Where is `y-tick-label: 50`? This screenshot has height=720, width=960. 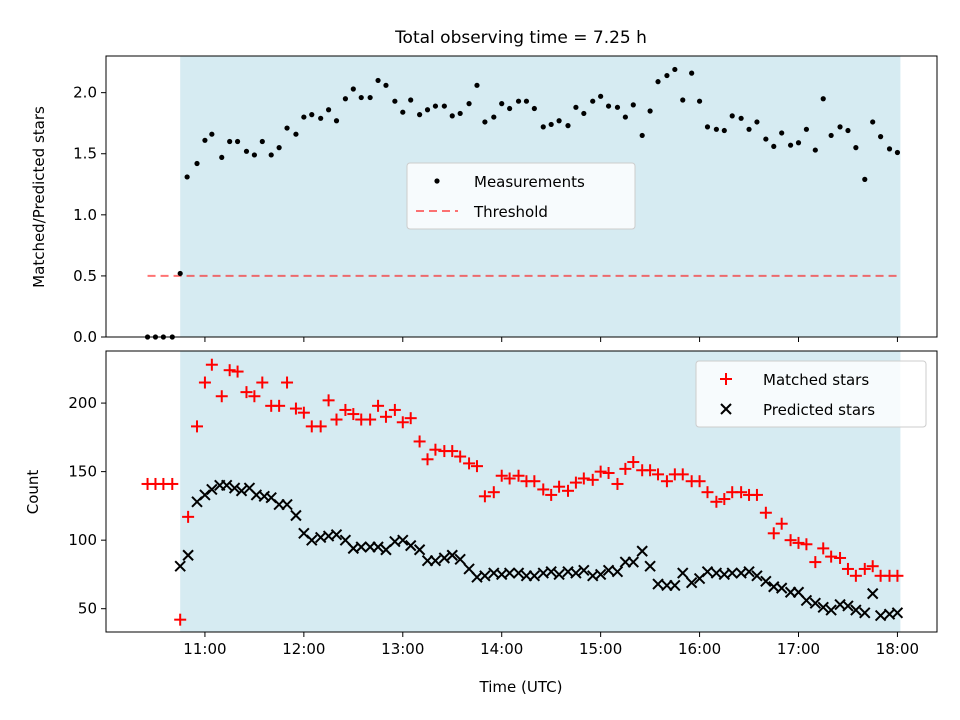 y-tick-label: 50 is located at coordinates (87, 609).